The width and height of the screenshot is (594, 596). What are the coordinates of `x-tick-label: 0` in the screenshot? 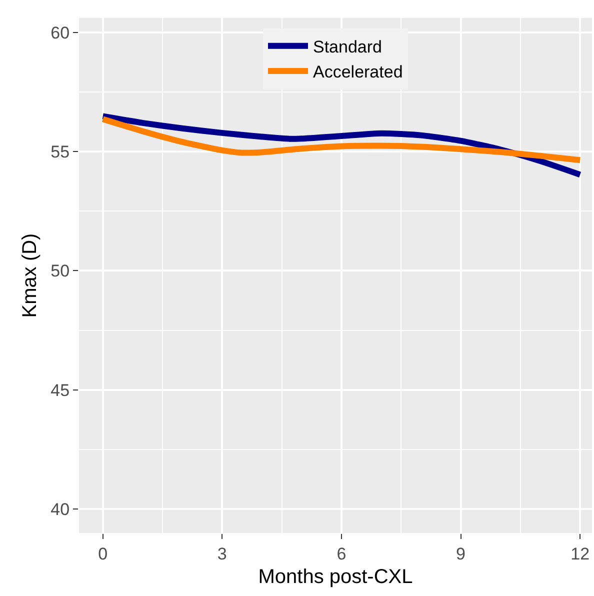 It's located at (103, 554).